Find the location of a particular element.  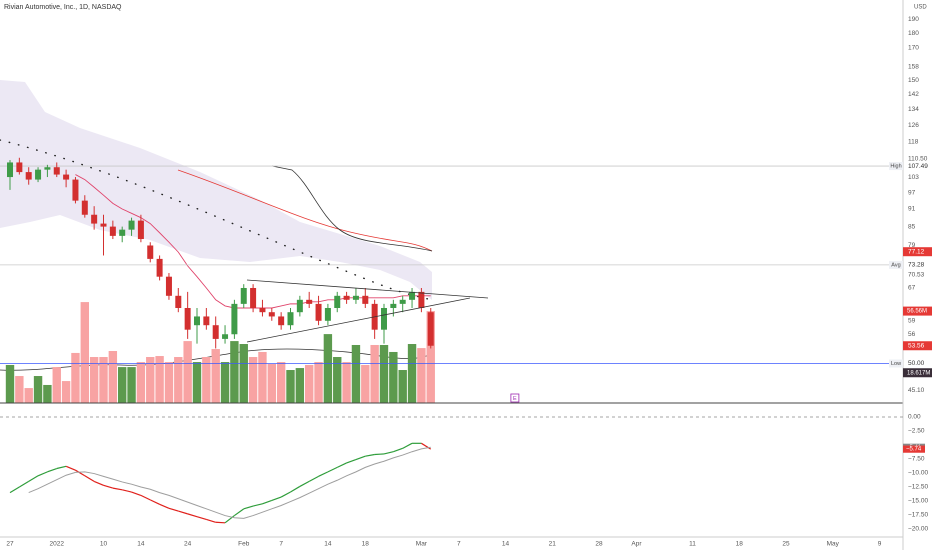

y-tick-label: 190 is located at coordinates (913, 19).